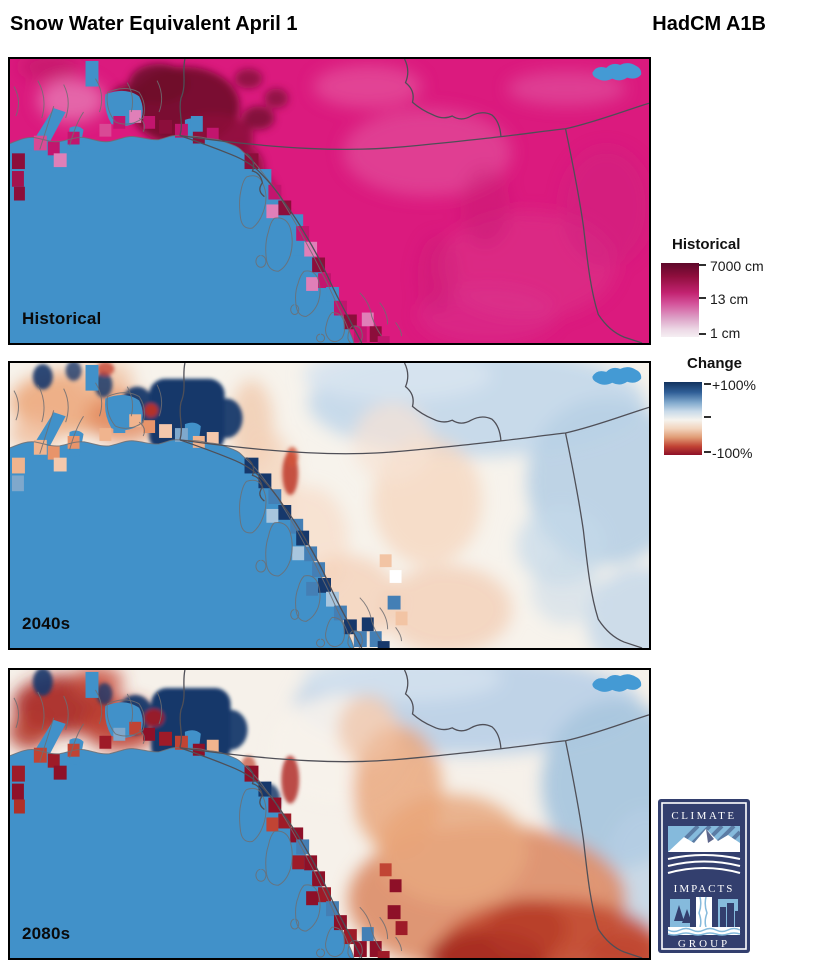  Describe the element at coordinates (704, 944) in the screenshot. I see `logo-word-group: GROUP` at that location.